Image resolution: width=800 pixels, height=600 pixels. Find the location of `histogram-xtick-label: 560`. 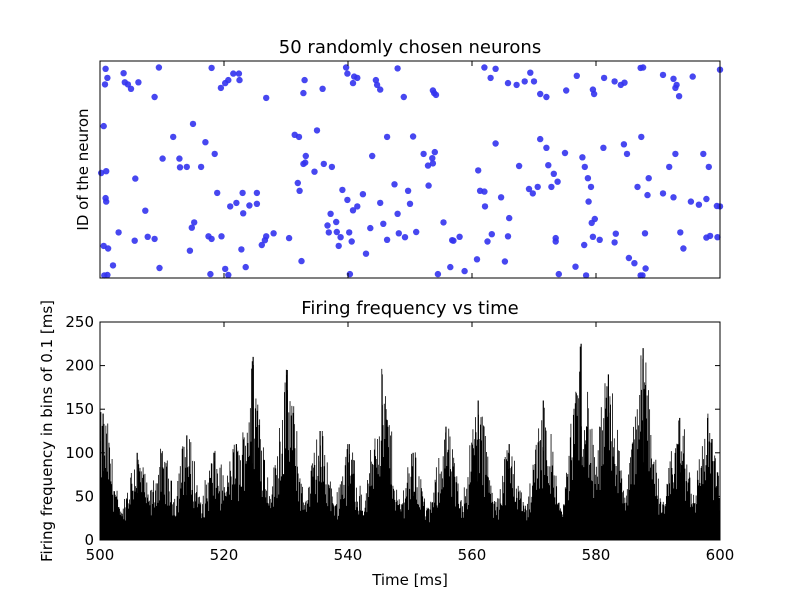

histogram-xtick-label: 560 is located at coordinates (472, 555).